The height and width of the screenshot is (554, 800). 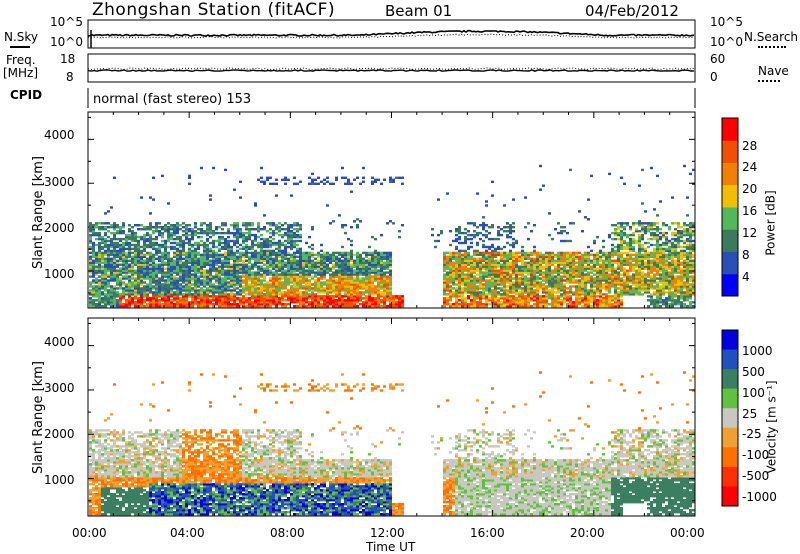 I want to click on velocity-ytick-1000: 1000, so click(x=59, y=480).